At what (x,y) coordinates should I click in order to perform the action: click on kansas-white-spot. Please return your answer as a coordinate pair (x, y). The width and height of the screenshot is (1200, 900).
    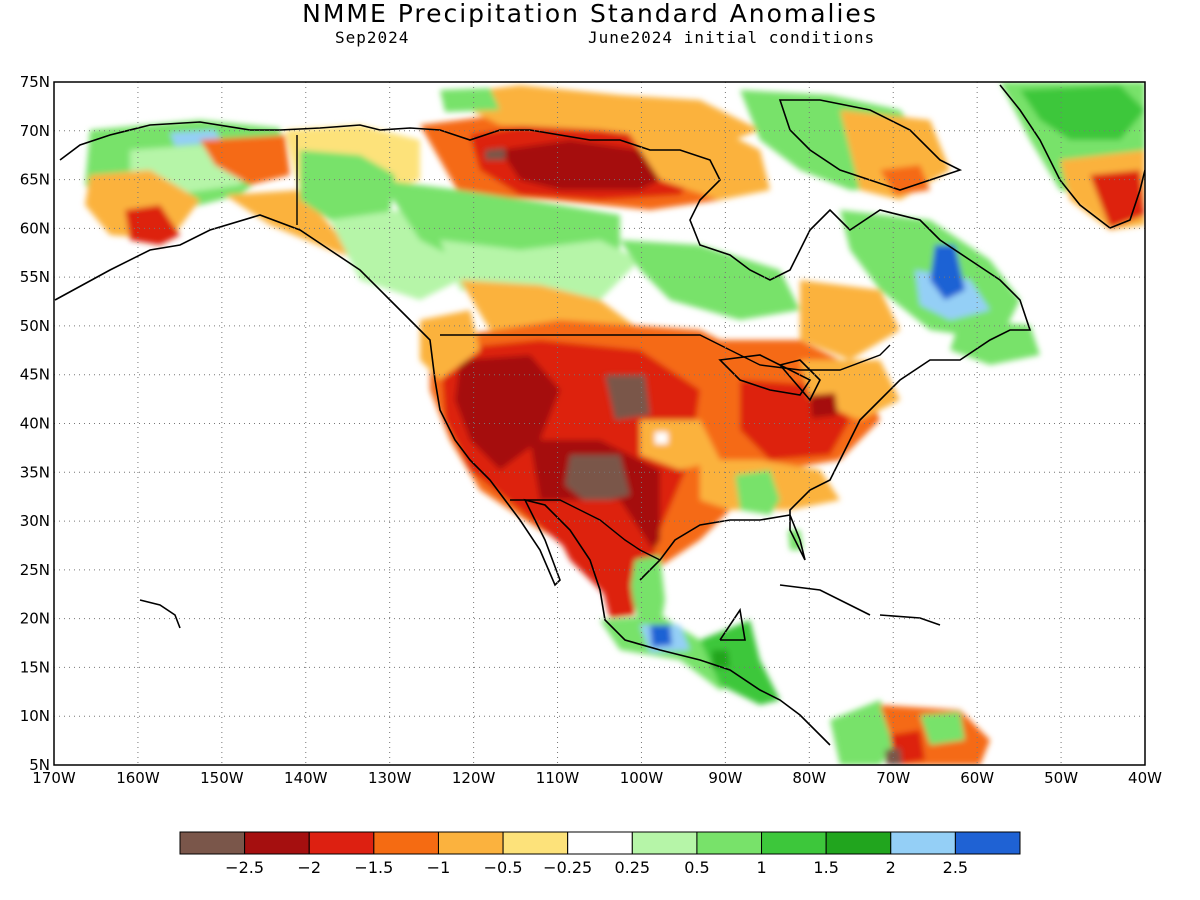
    Looking at the image, I should click on (661, 438).